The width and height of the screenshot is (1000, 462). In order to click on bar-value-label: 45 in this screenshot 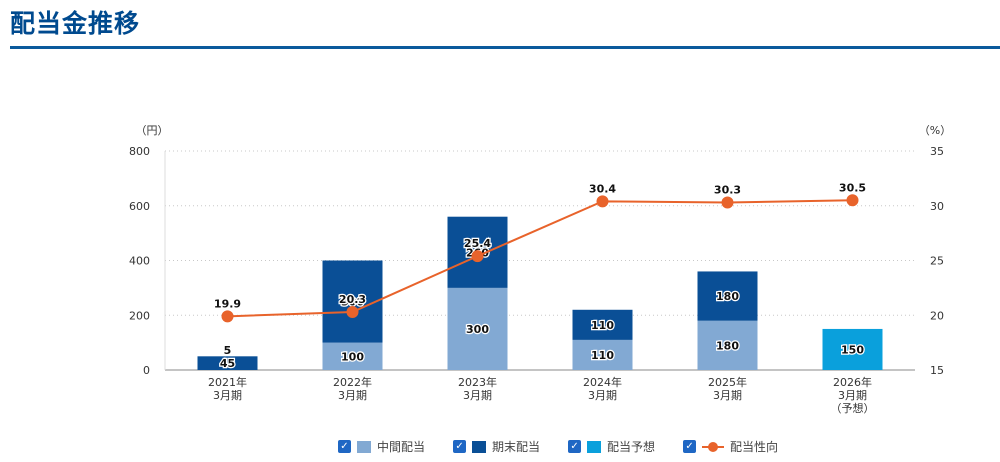, I will do `click(227, 363)`.